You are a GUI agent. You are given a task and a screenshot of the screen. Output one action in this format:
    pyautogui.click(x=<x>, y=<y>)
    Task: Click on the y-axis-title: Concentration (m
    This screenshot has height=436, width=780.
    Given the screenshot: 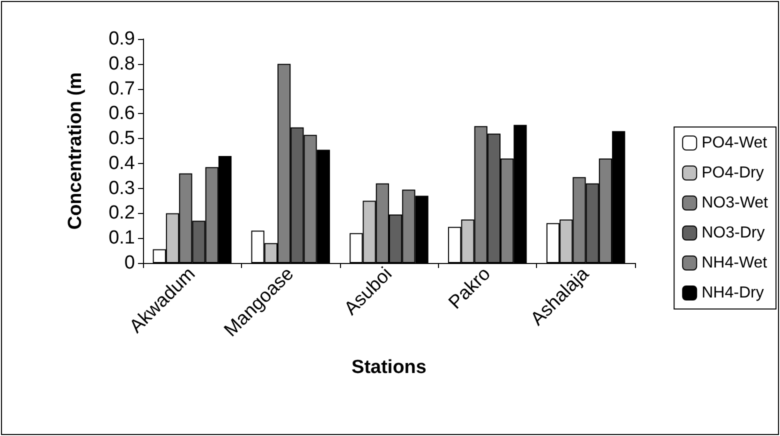 What is the action you would take?
    pyautogui.click(x=75, y=151)
    